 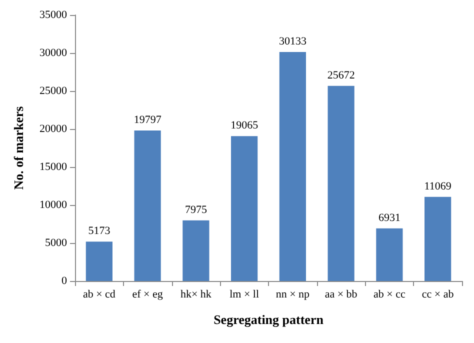 What do you see at coordinates (341, 75) in the screenshot?
I see `data-label: 25672` at bounding box center [341, 75].